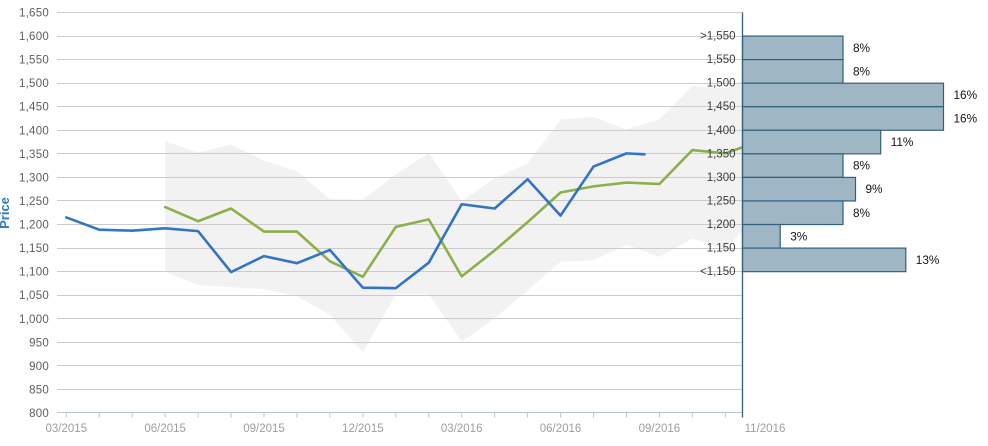  What do you see at coordinates (718, 272) in the screenshot?
I see `svg-text: <1,150` at bounding box center [718, 272].